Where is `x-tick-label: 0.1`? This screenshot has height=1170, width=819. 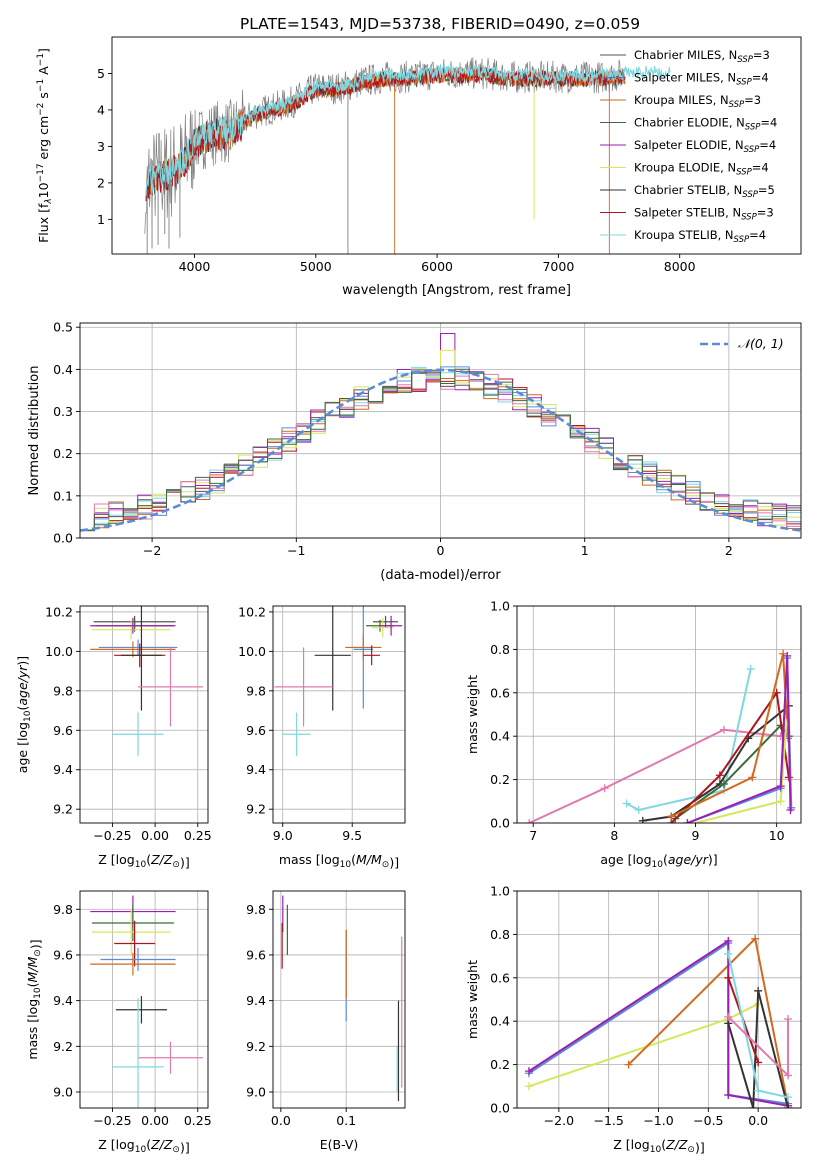 x-tick-label: 0.1 is located at coordinates (346, 1120).